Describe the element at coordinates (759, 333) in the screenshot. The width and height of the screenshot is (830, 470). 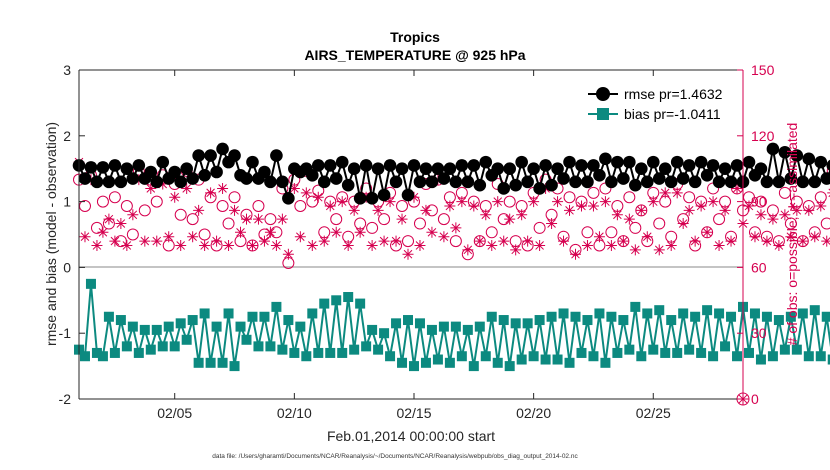
I see `y-tick-label-right: 30` at that location.